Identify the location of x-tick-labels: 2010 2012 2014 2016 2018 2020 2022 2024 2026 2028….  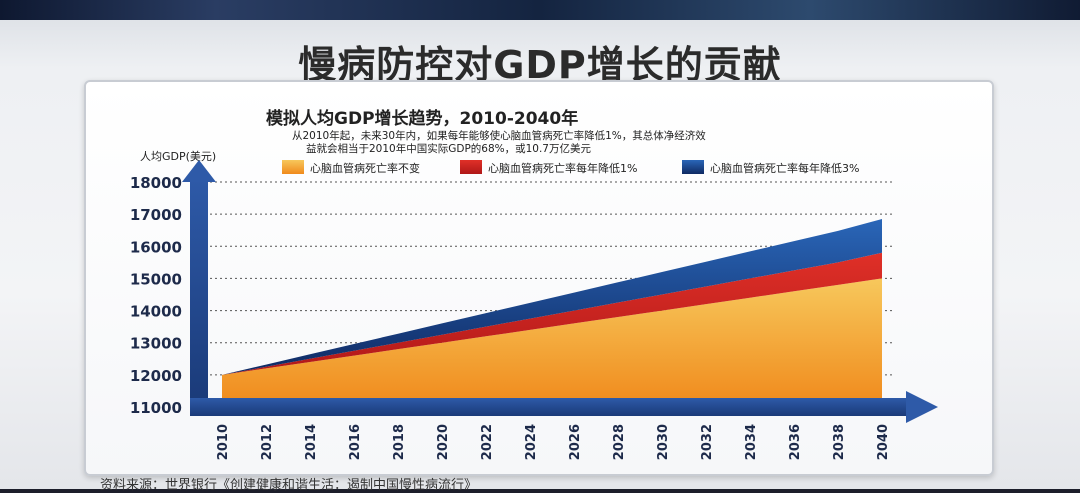
(553, 442).